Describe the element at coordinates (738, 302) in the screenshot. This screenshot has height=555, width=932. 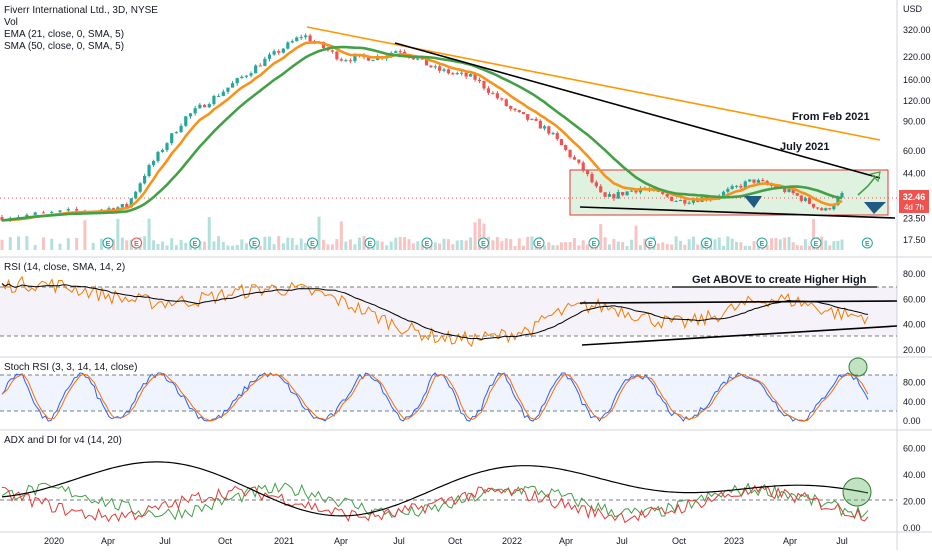
I see `rsi-resistance-line` at that location.